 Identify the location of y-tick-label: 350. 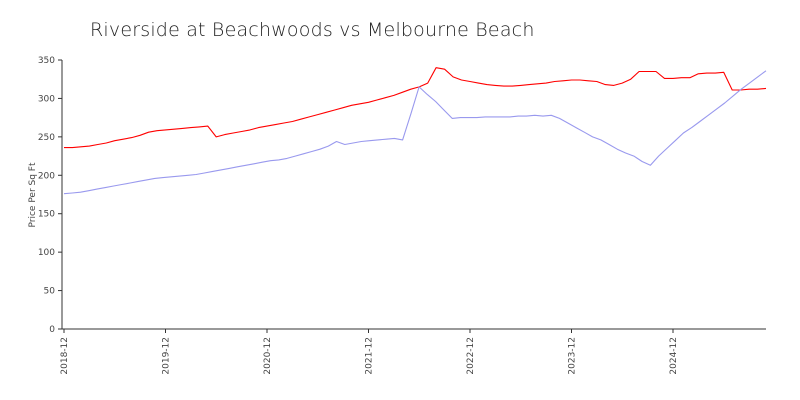
(46, 61).